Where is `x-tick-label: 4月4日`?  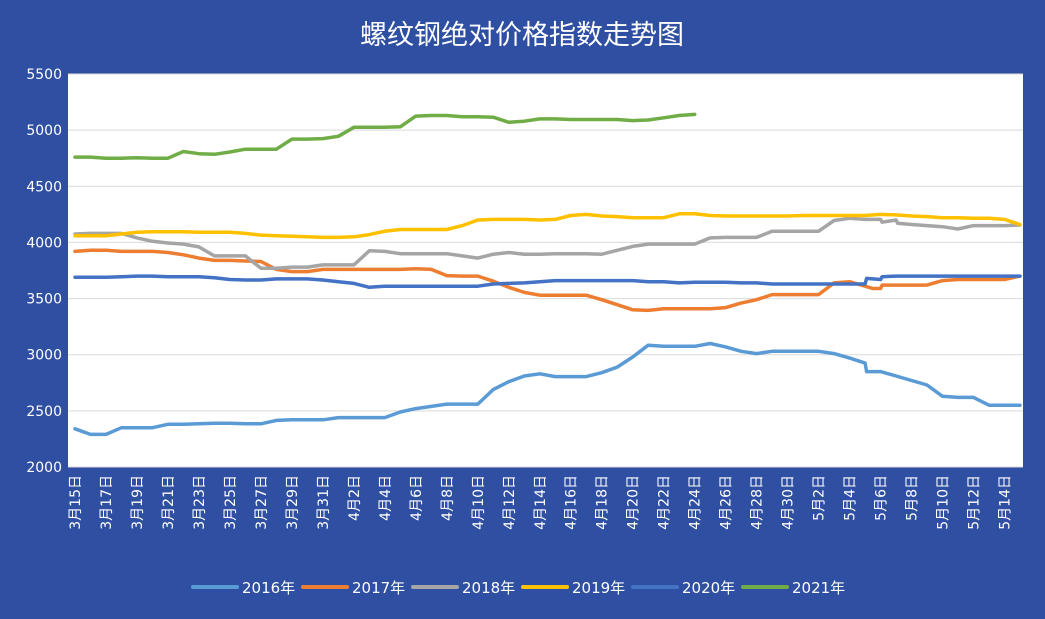
x-tick-label: 4月4日 is located at coordinates (386, 498).